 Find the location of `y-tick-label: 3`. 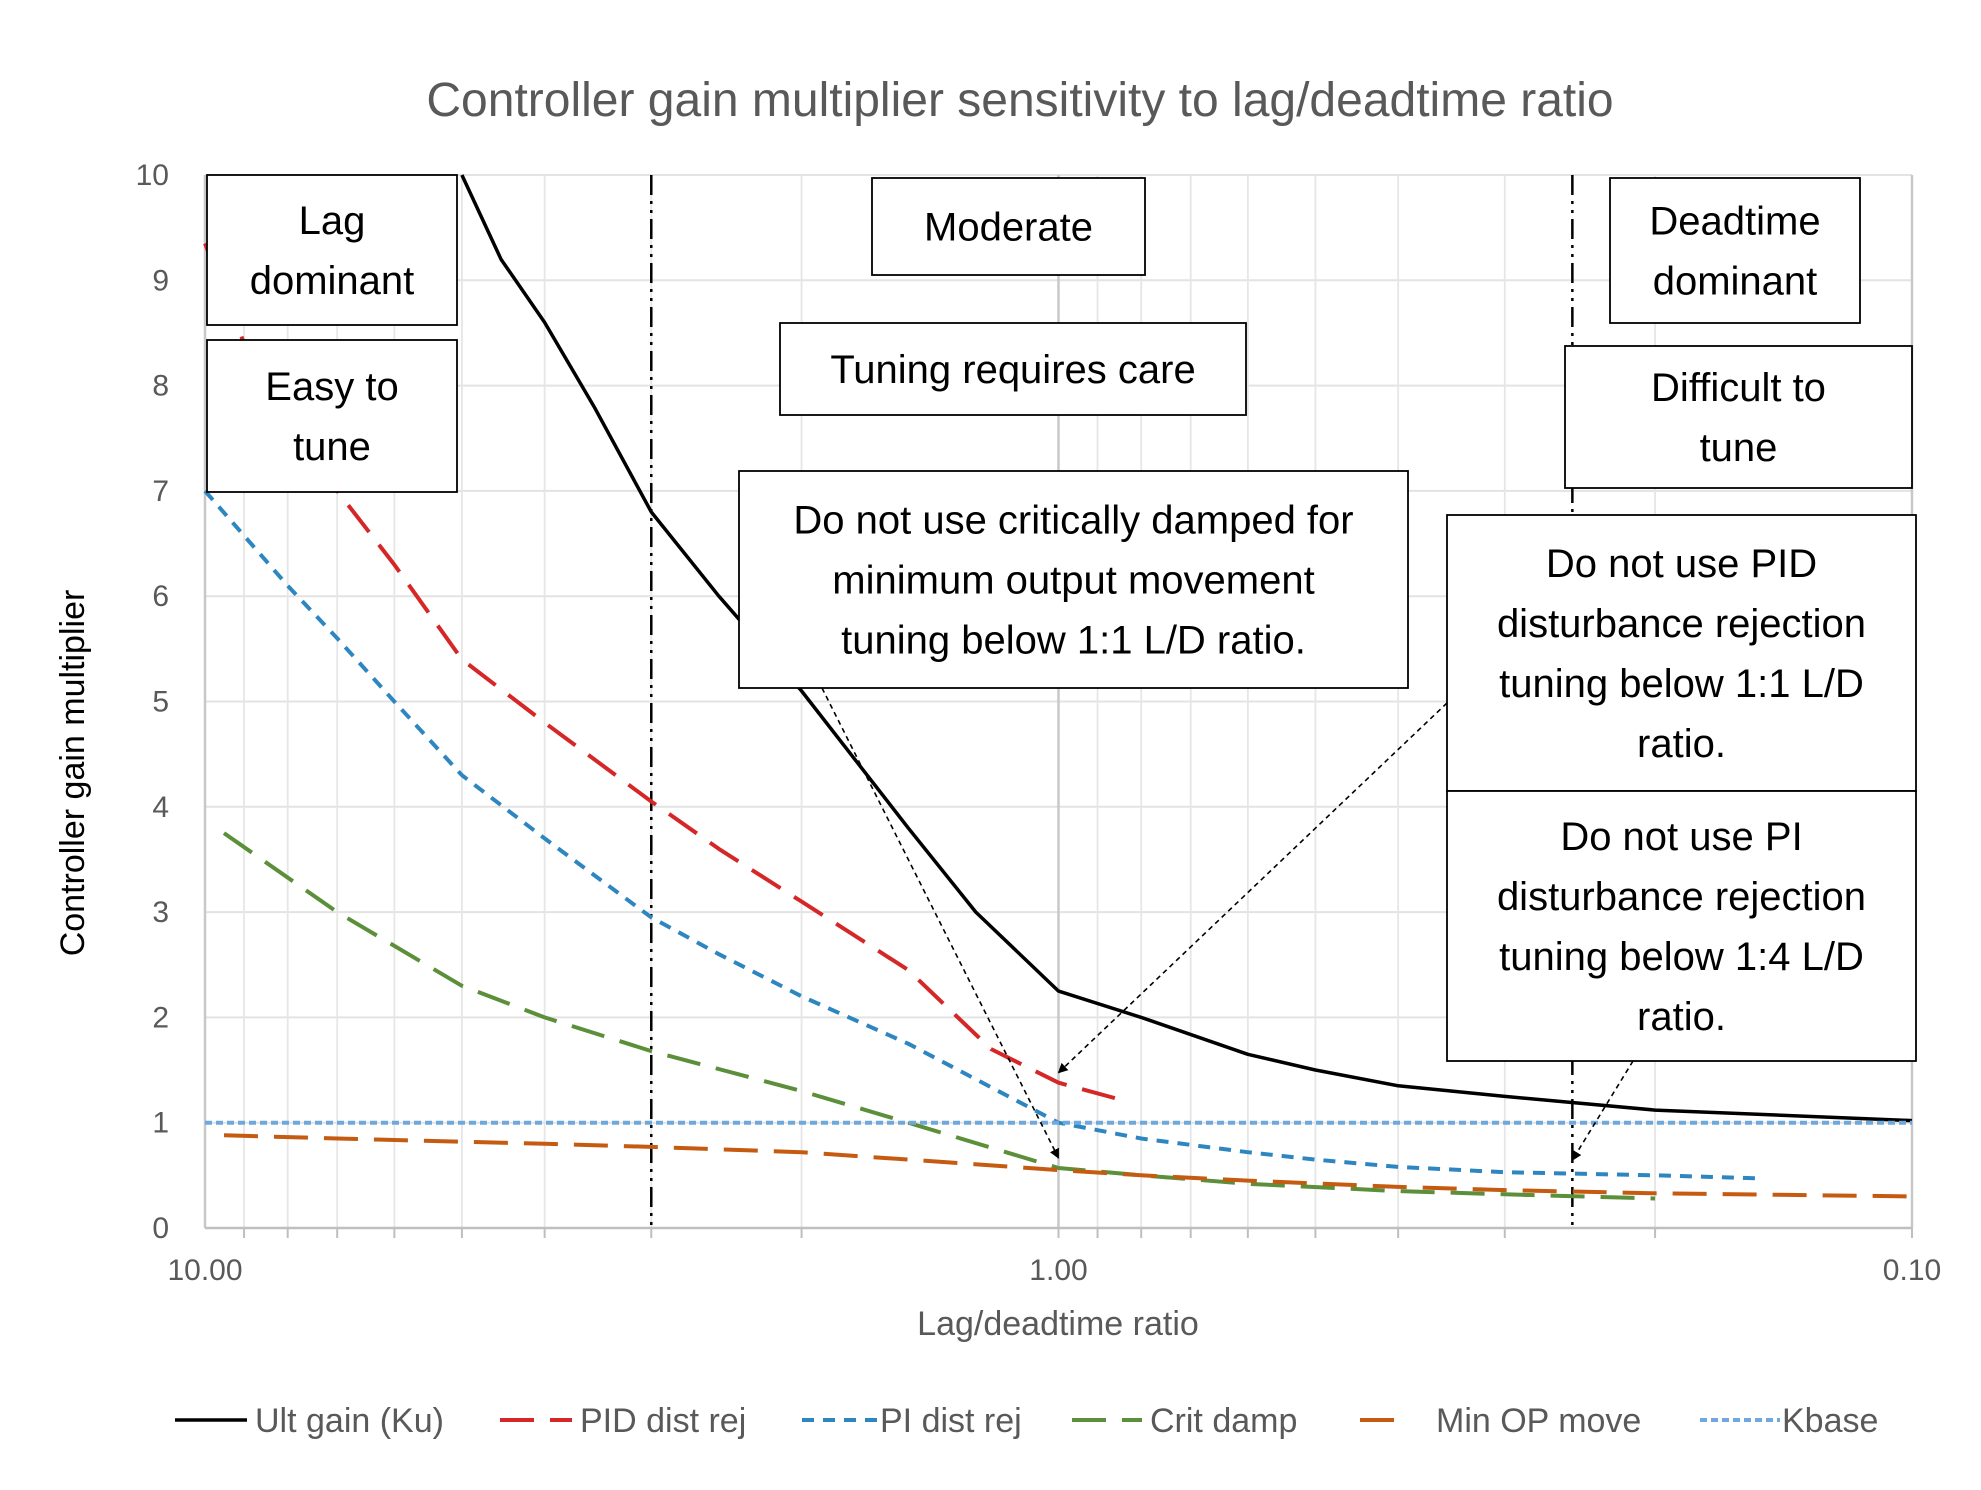

y-tick-label: 3 is located at coordinates (160, 912).